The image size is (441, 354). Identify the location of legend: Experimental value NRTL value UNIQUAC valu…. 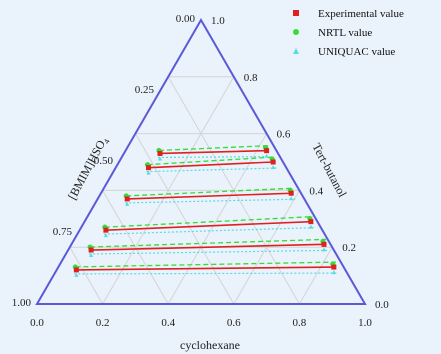
(348, 33).